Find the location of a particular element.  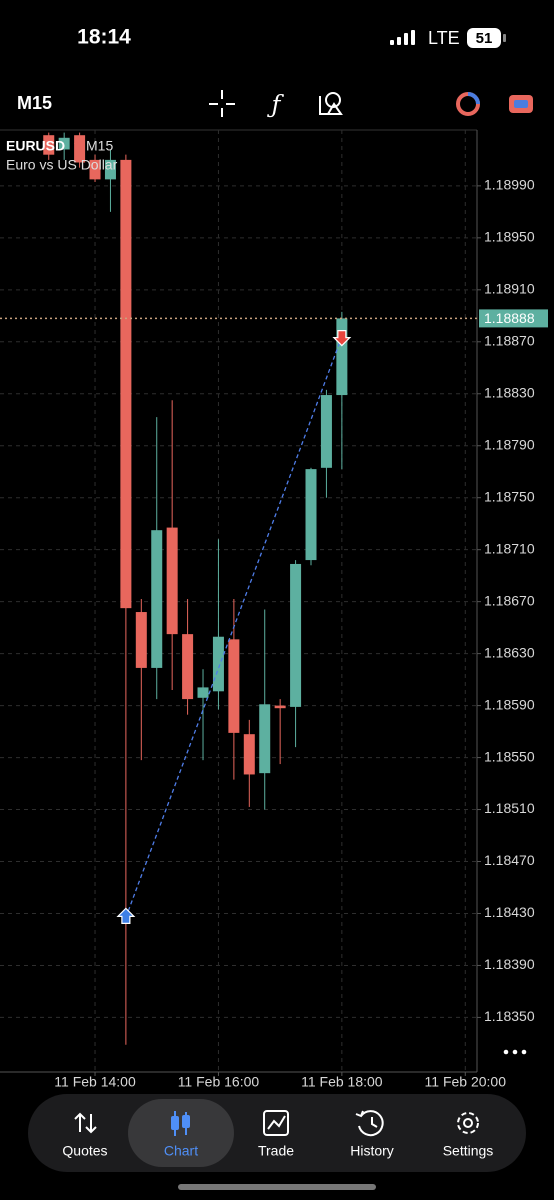

indicators-icon: ƒ is located at coordinates (276, 105).